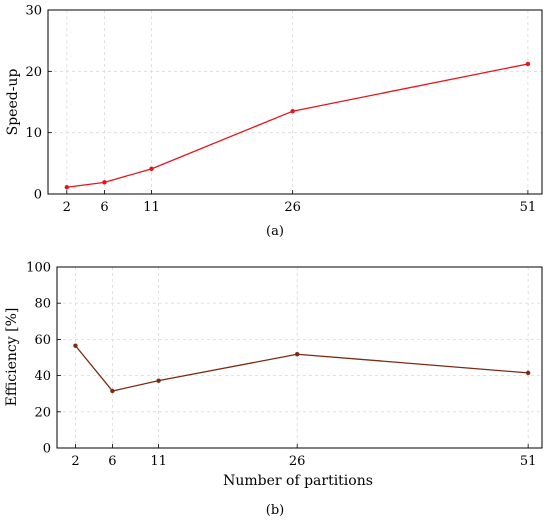 The height and width of the screenshot is (520, 550). I want to click on y-tick-label: 30, so click(33, 11).